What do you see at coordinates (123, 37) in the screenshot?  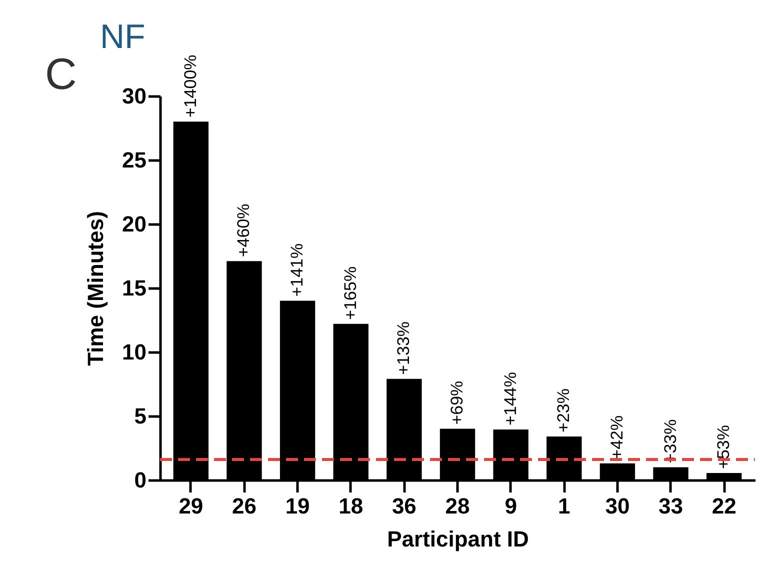 I see `text: NF` at bounding box center [123, 37].